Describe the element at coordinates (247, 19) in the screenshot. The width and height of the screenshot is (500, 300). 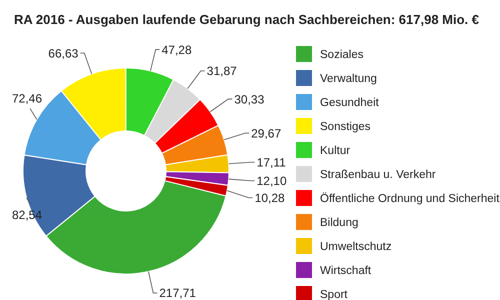
I see `chart-title: RA 2016 - Ausgaben laufende Gebarung nach Sachbereichen: 617,98 Mio. €` at that location.